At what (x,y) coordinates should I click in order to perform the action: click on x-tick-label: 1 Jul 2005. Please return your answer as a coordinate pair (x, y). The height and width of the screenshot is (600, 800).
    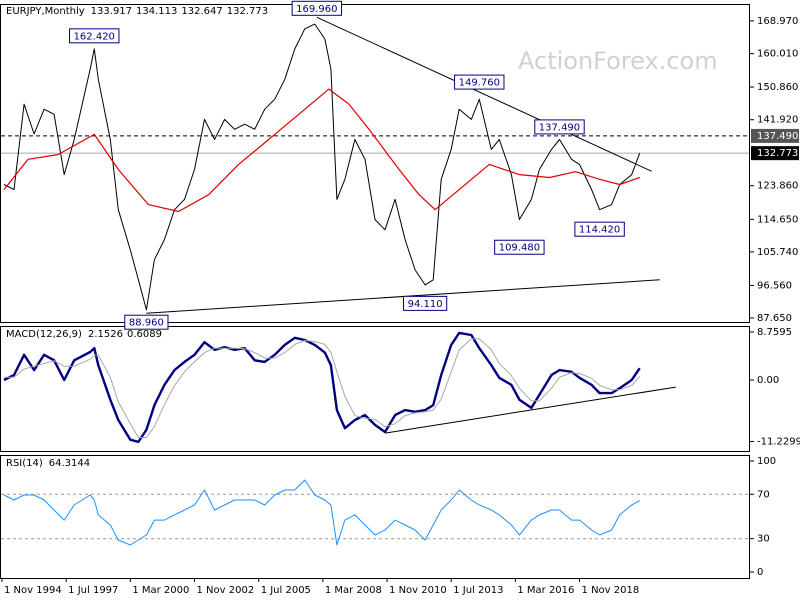
    Looking at the image, I should click on (286, 590).